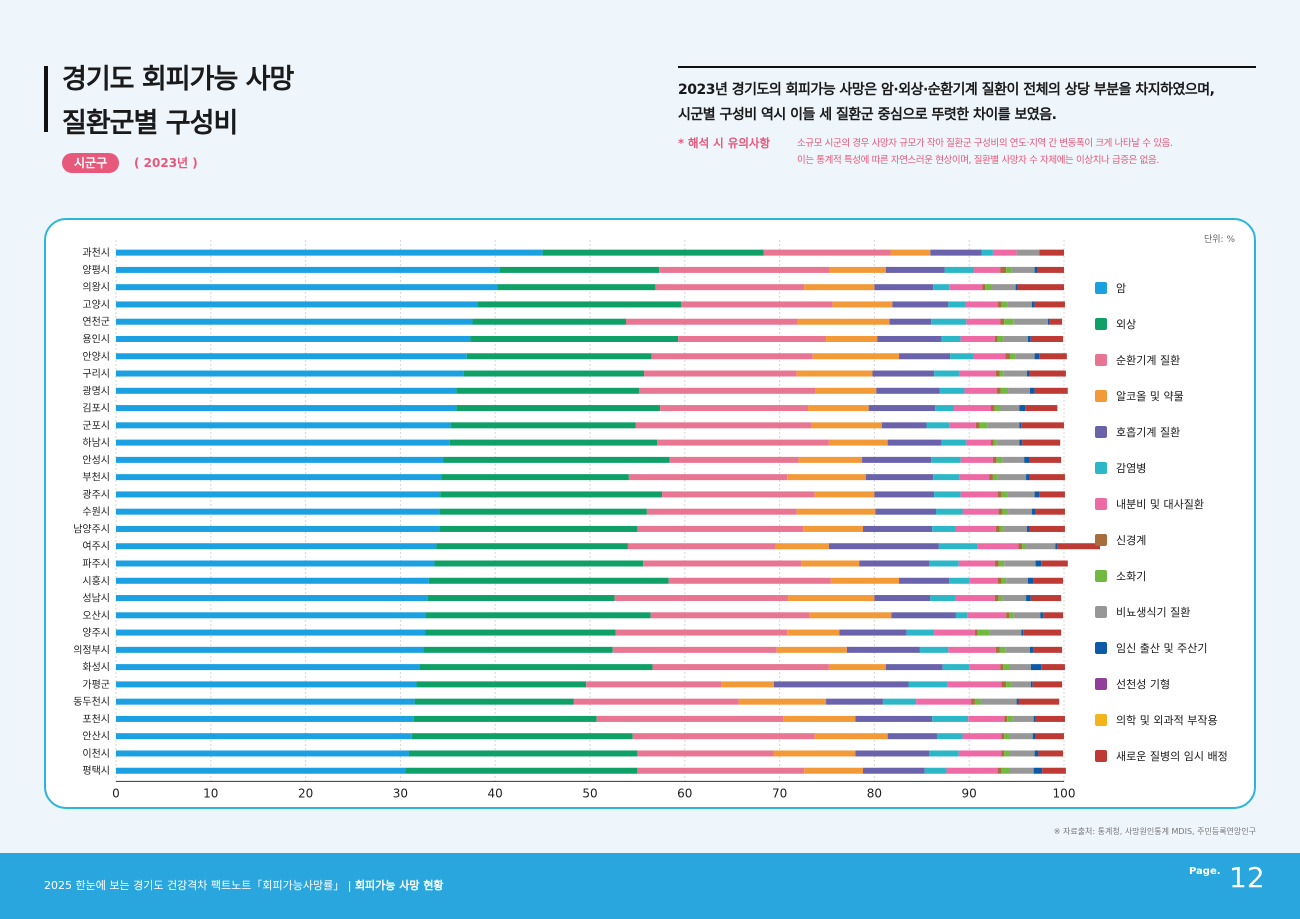 Image resolution: width=1300 pixels, height=919 pixels. Describe the element at coordinates (1131, 468) in the screenshot. I see `legend-label: 감염병` at that location.